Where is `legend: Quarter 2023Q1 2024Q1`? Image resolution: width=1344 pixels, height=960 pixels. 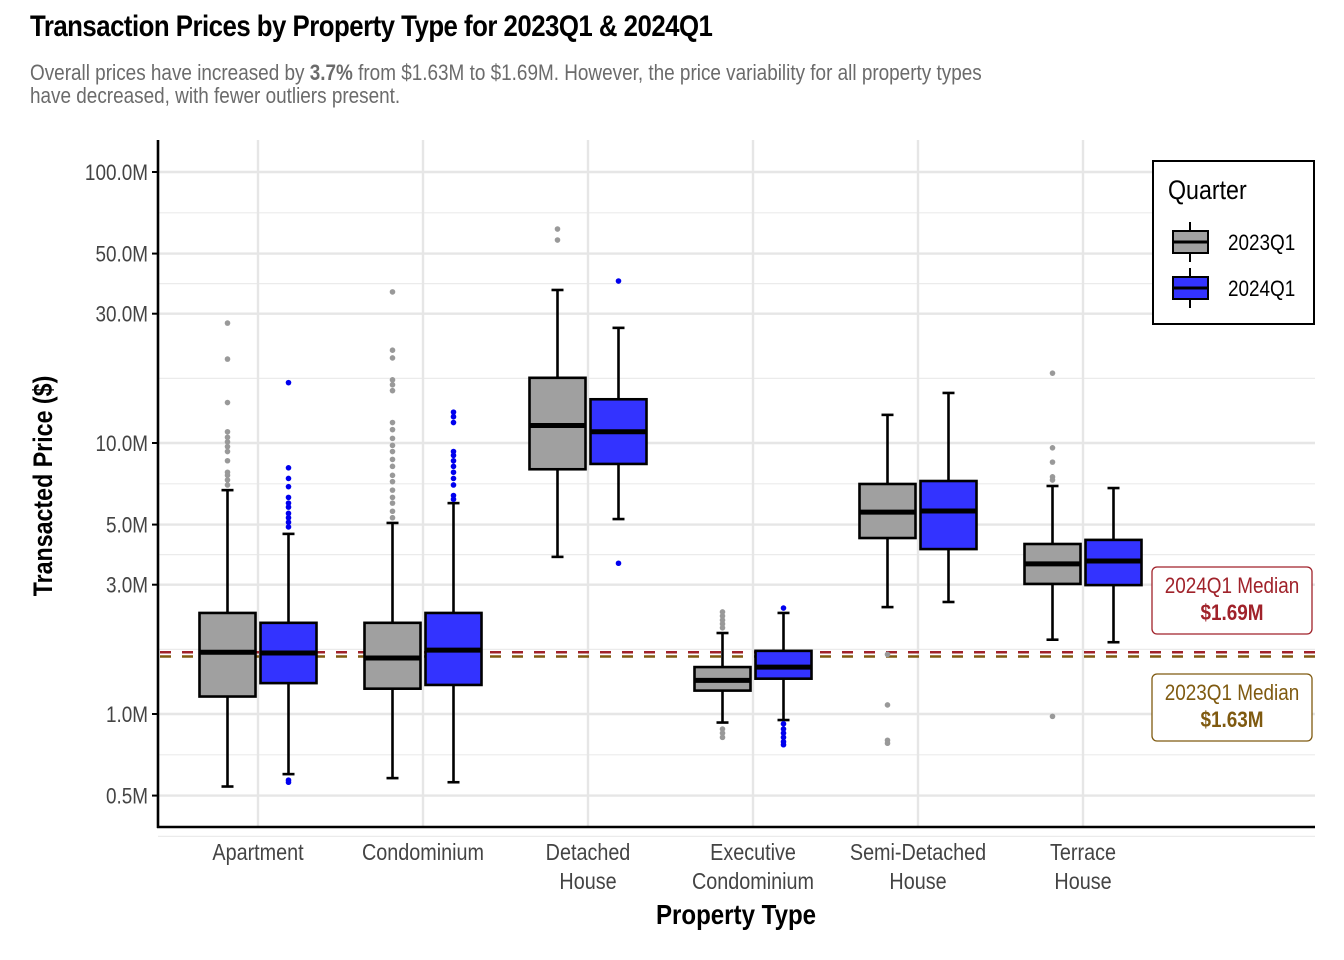 legend: Quarter 2023Q1 2024Q1 is located at coordinates (1233, 242).